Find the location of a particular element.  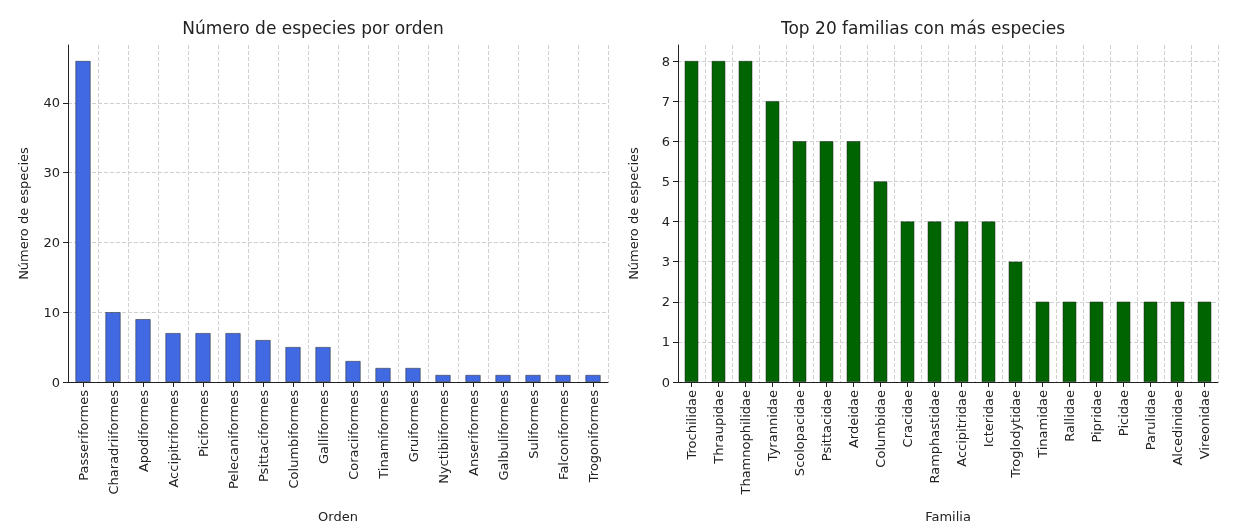

x-tick-label: Pelecaniformes is located at coordinates (233, 439).